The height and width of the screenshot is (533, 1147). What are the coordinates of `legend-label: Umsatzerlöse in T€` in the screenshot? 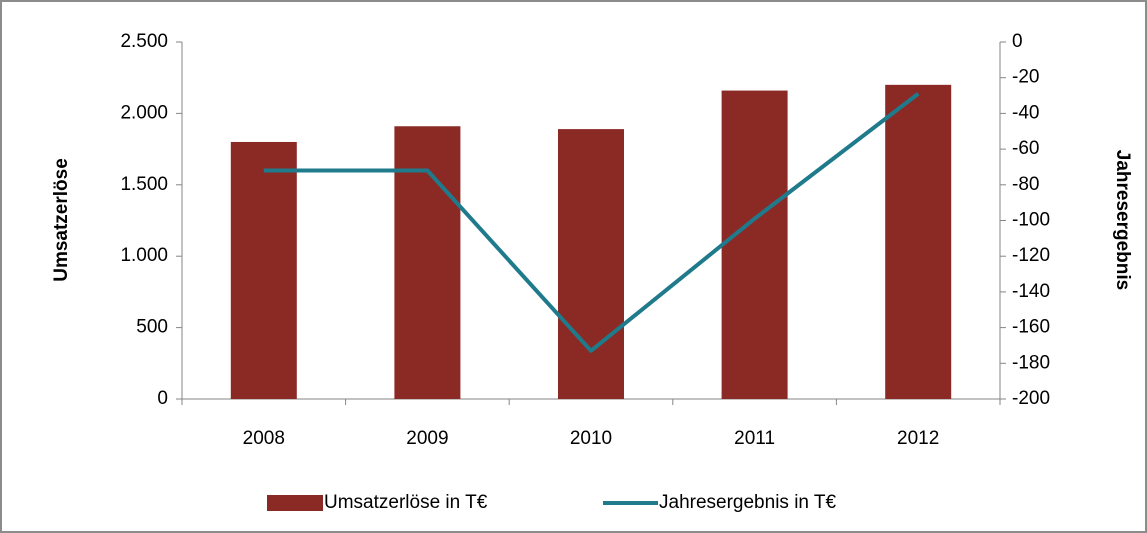 It's located at (406, 502).